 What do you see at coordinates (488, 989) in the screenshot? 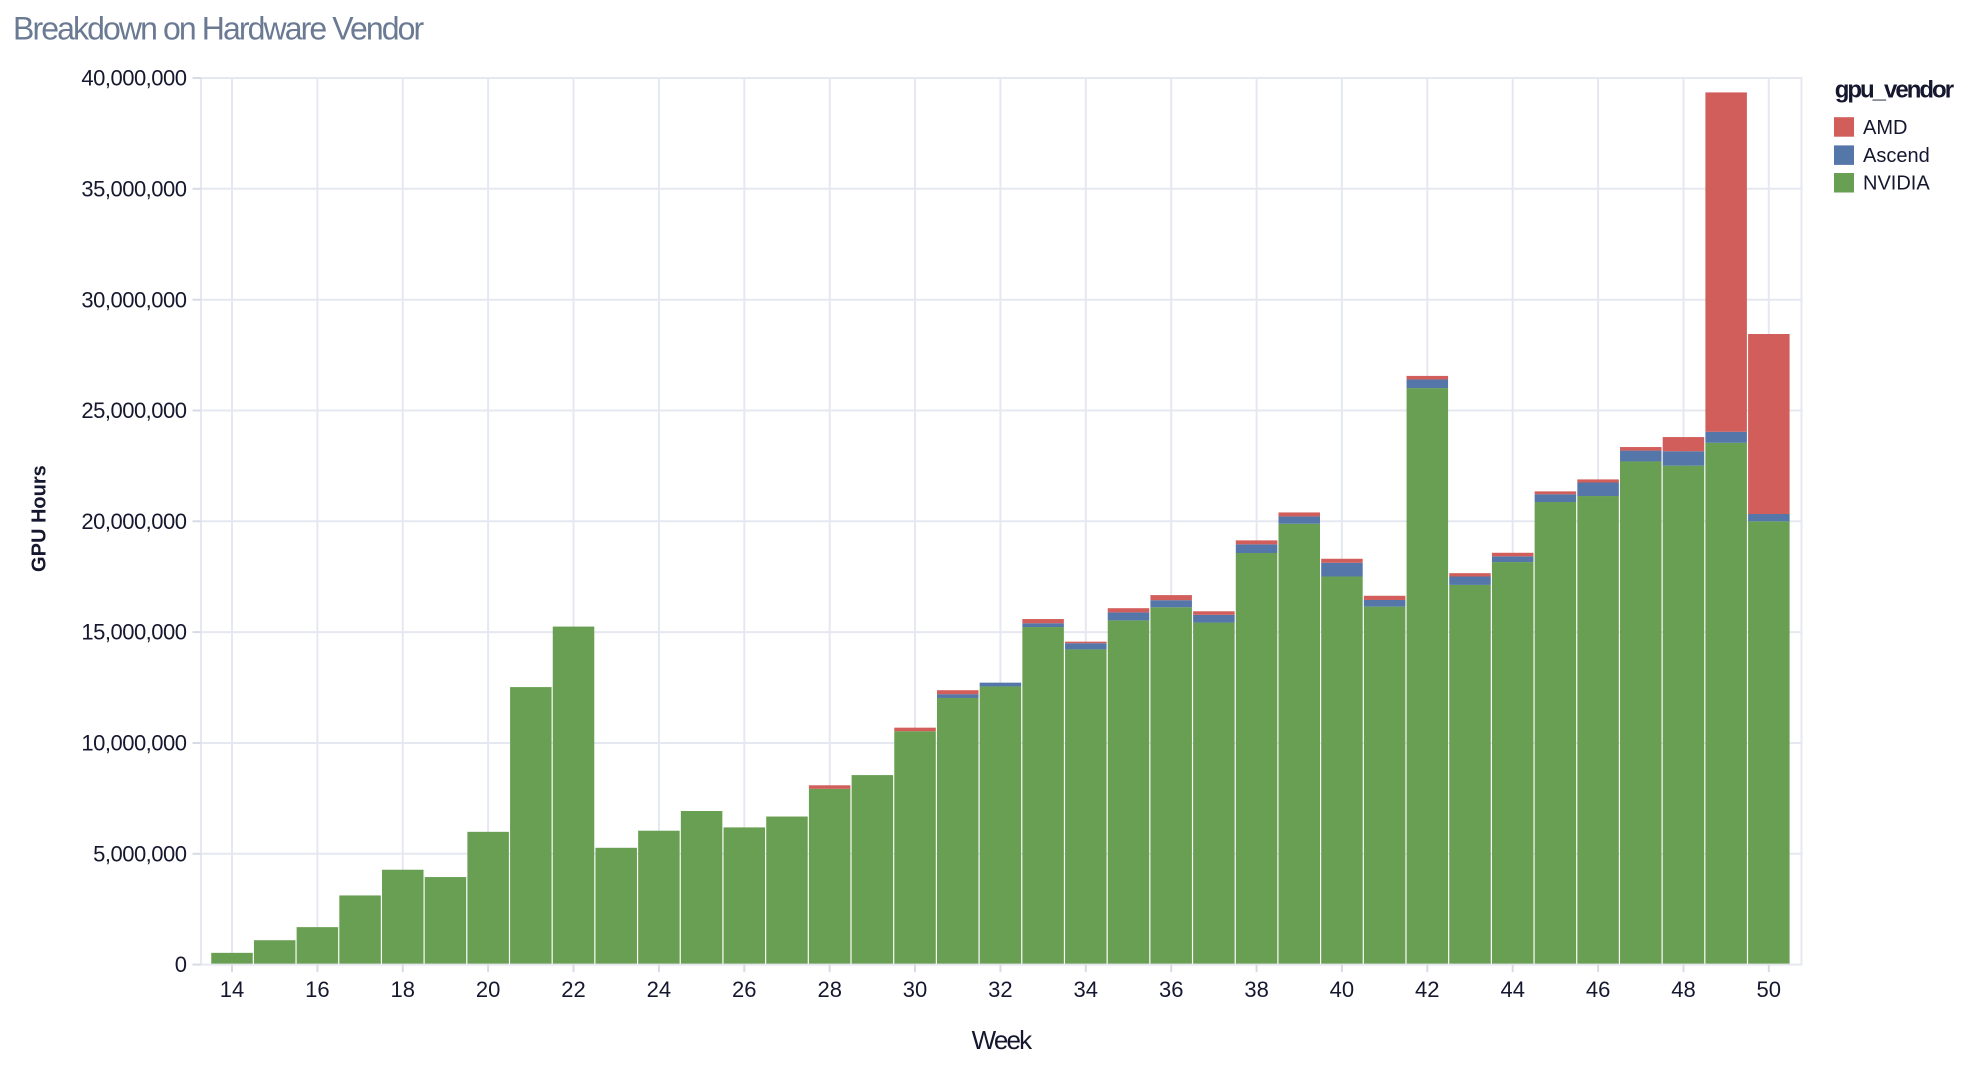
I see `svg-text: 20` at bounding box center [488, 989].